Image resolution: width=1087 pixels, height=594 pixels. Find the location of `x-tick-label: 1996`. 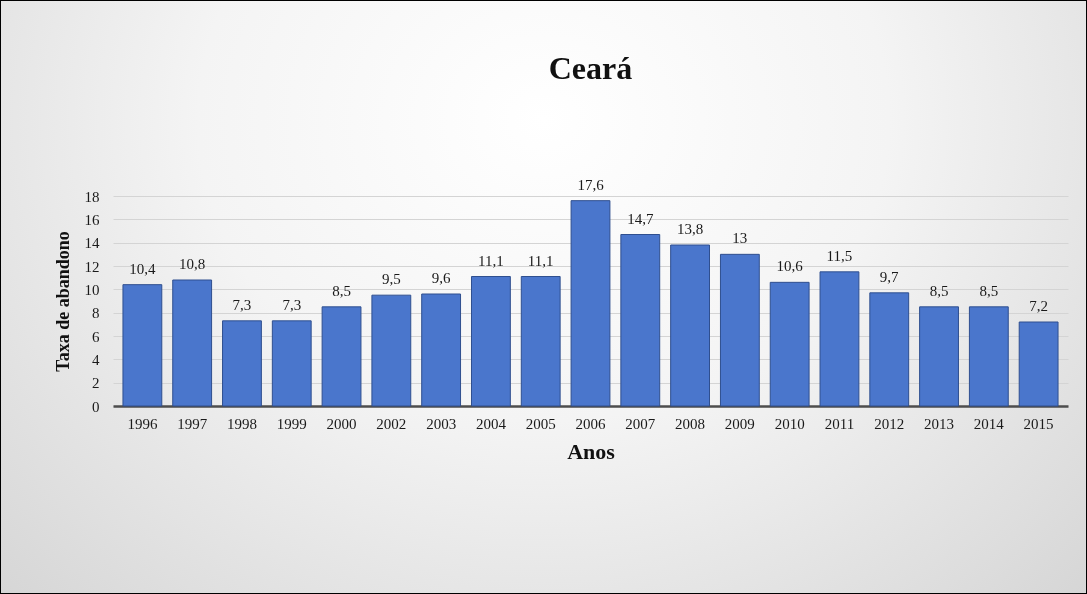

x-tick-label: 1996 is located at coordinates (142, 423).